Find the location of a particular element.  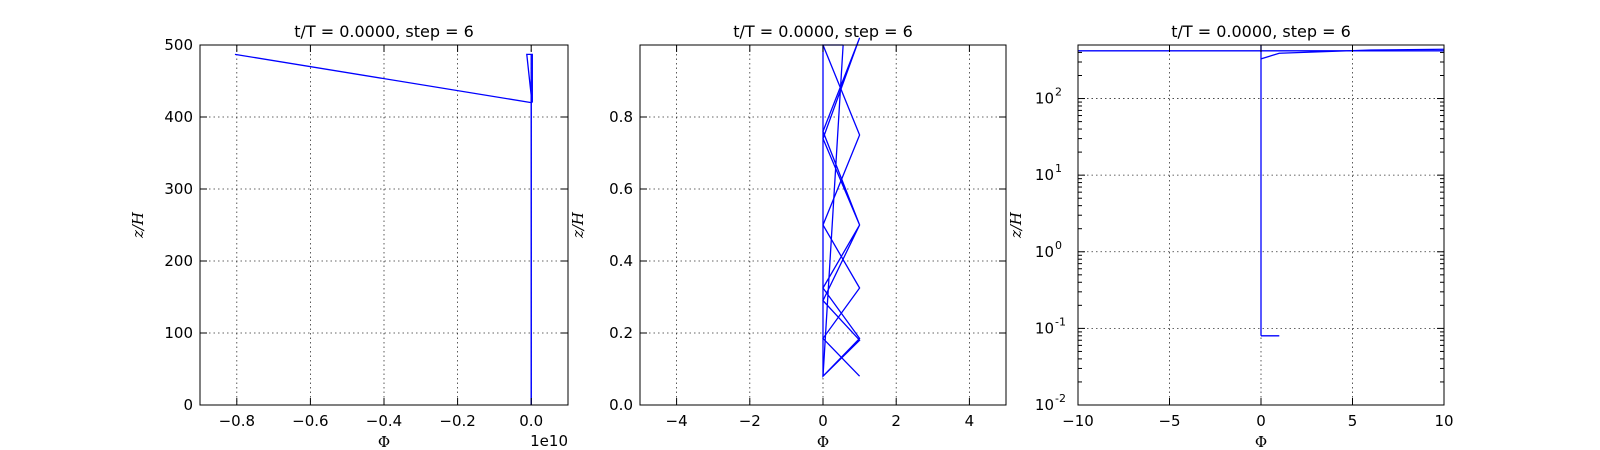

x-tick-label: 10 is located at coordinates (1443, 421).